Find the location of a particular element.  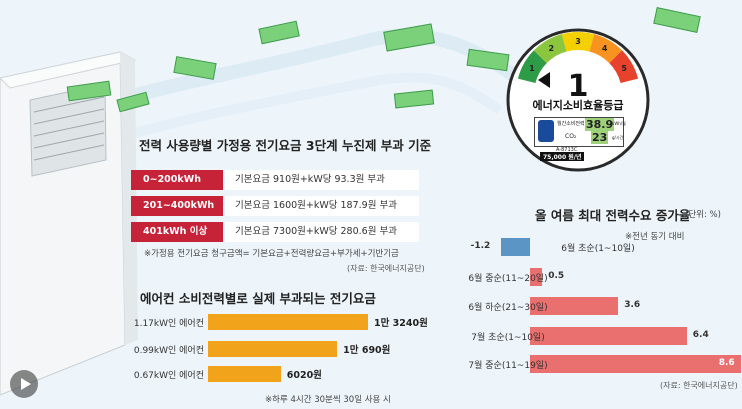

ac-category-label: 0.99kW인 에어컨 is located at coordinates (168, 351).